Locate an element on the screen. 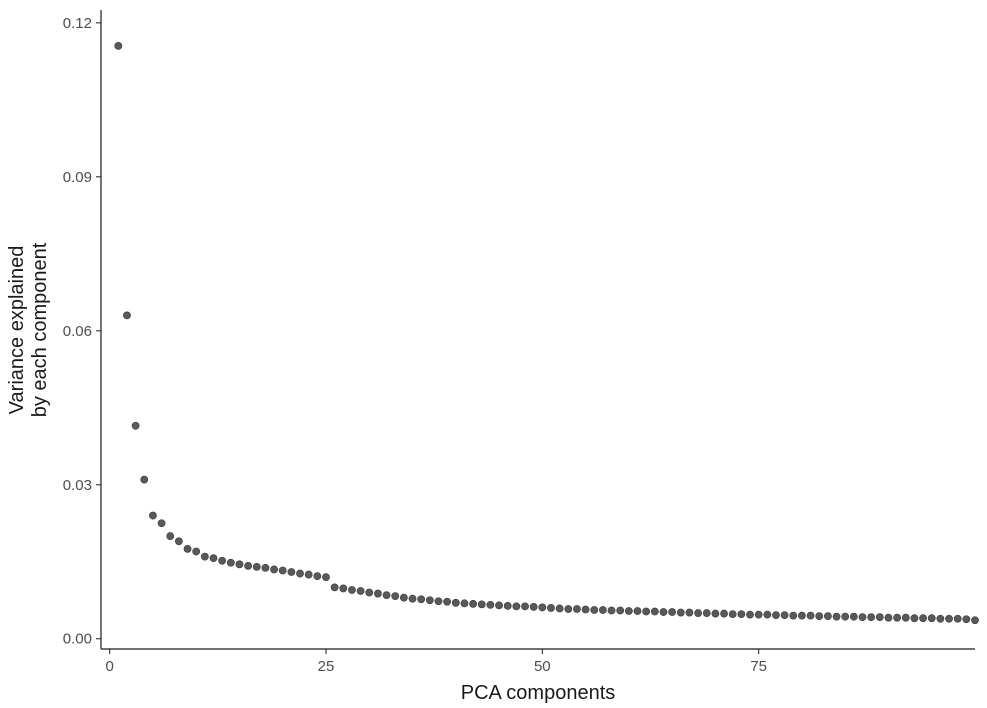 The width and height of the screenshot is (987, 708). y-axis-title: Variance explained by each component is located at coordinates (28, 329).